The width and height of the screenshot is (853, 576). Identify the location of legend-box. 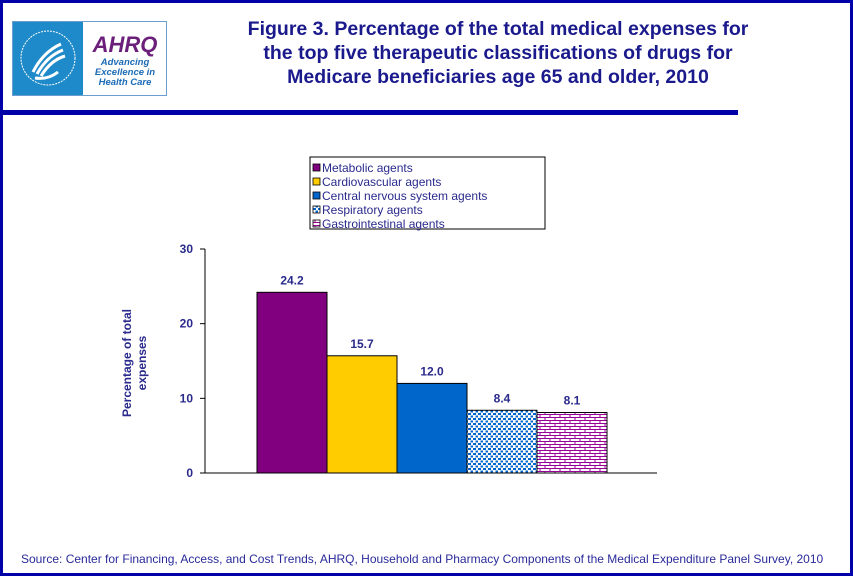
(427, 193).